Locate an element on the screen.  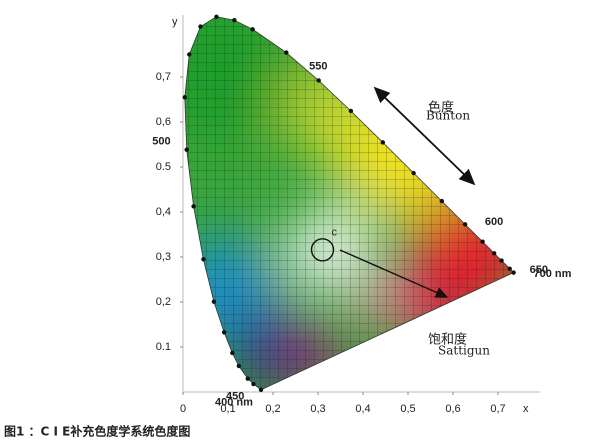
x-tick-label: 0,1 is located at coordinates (227, 409).